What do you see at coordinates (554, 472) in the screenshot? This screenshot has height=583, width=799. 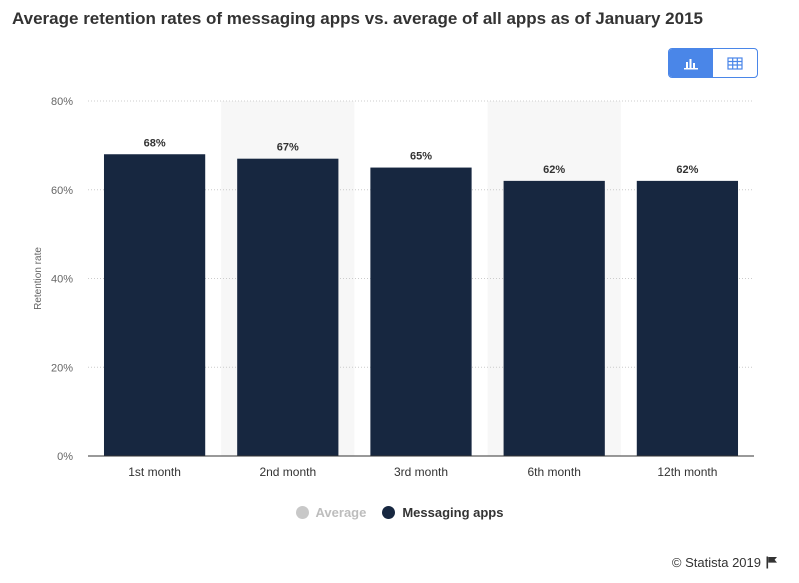 I see `x-tick-label: 6th month` at bounding box center [554, 472].